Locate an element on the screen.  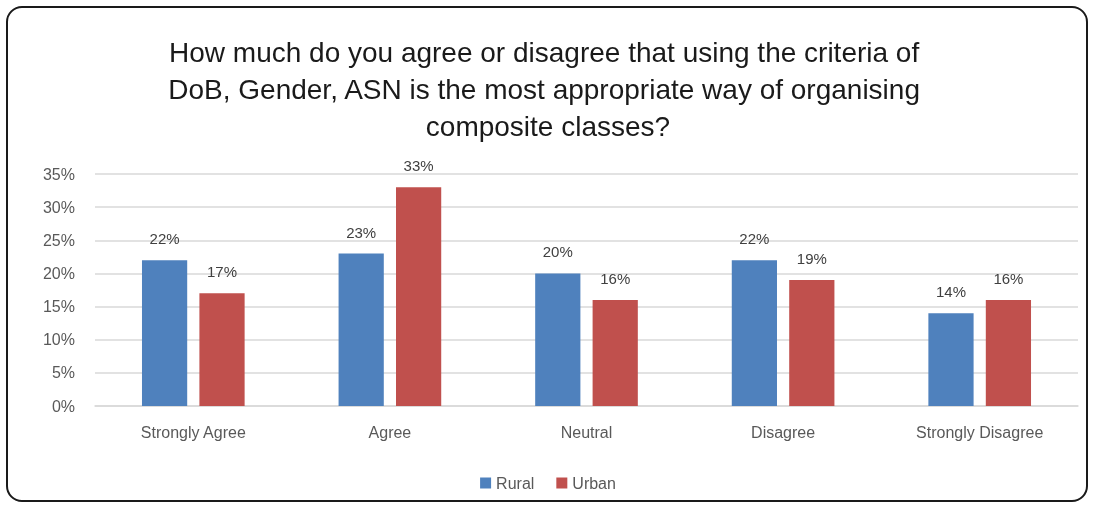
x-tick-label: Neutral is located at coordinates (586, 432).